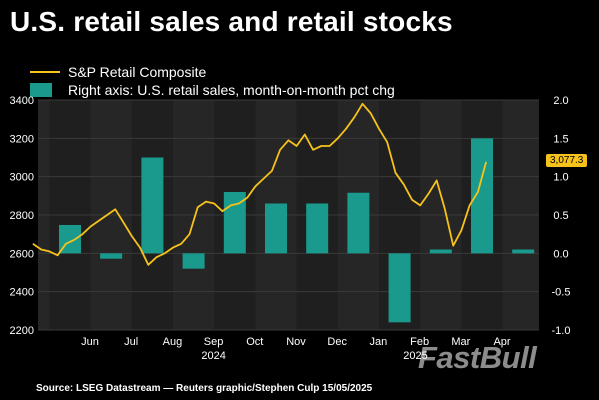 The image size is (599, 400). I want to click on left-axis-tick-label: 2200, so click(22, 331).